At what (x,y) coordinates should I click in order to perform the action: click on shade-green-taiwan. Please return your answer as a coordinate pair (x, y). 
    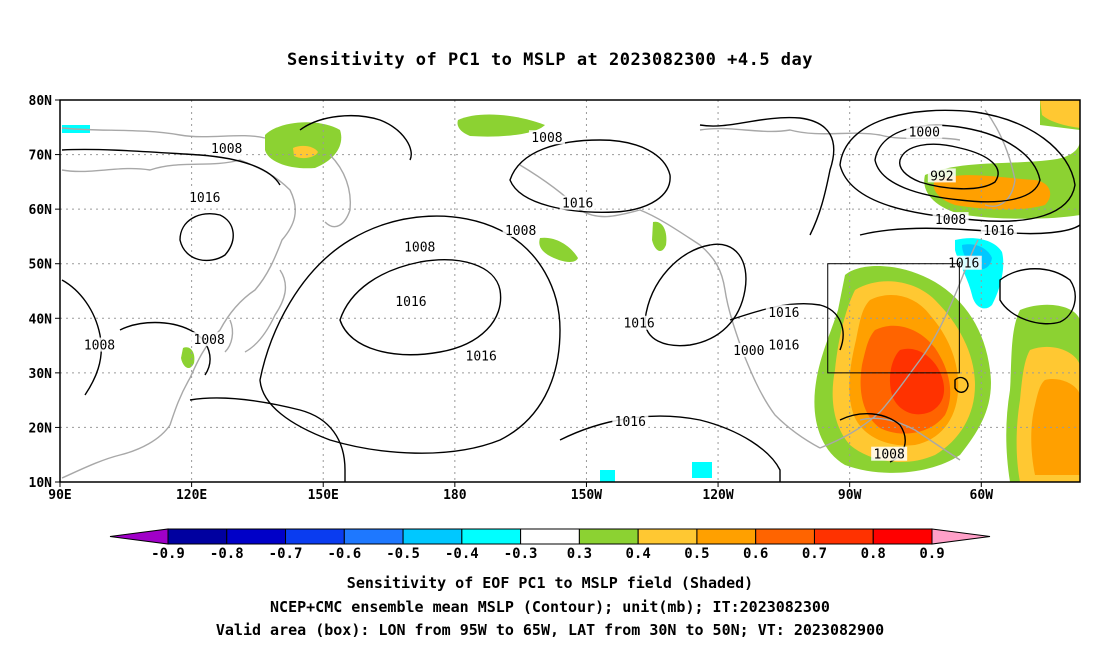
    Looking at the image, I should click on (188, 358).